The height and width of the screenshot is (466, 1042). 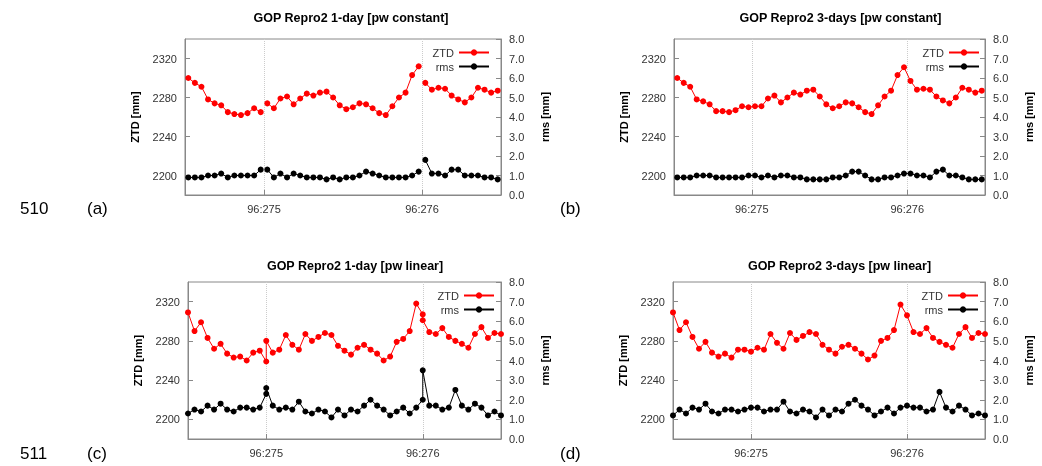 I want to click on y-tick-label: 2280, so click(x=167, y=340).